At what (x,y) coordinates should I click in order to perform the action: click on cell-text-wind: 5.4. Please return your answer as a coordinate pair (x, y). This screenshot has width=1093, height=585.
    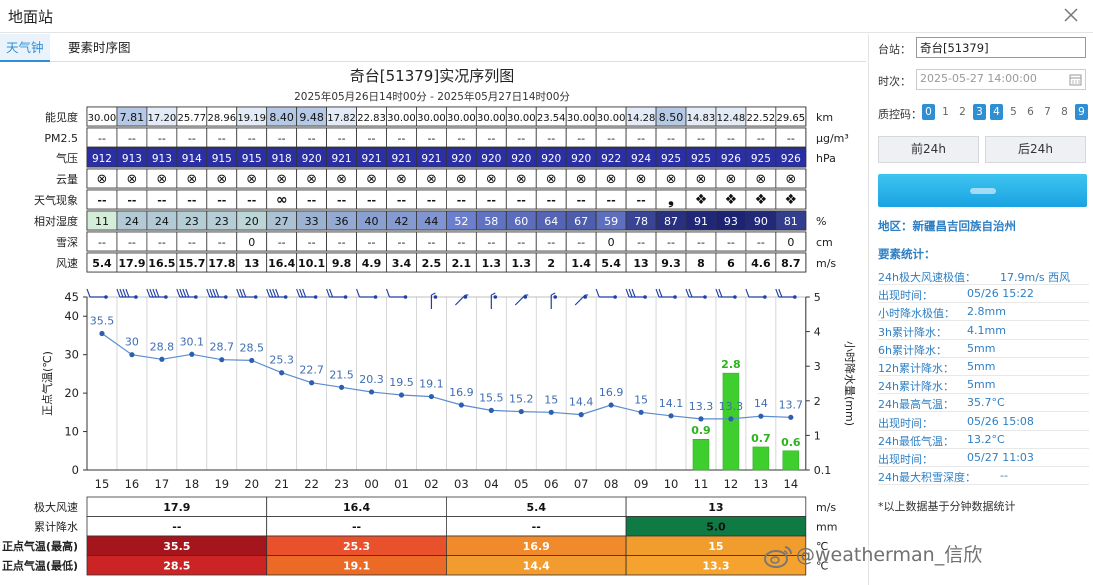
    Looking at the image, I should click on (102, 263).